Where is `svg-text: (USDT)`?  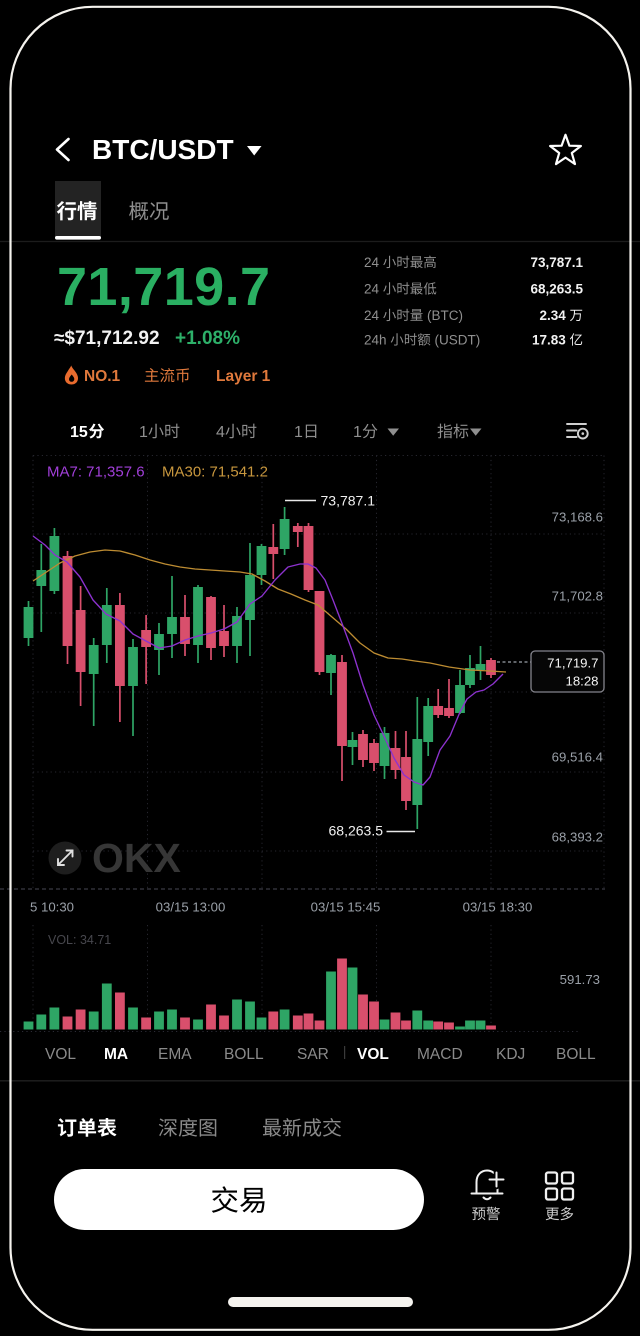 svg-text: (USDT) is located at coordinates (458, 340).